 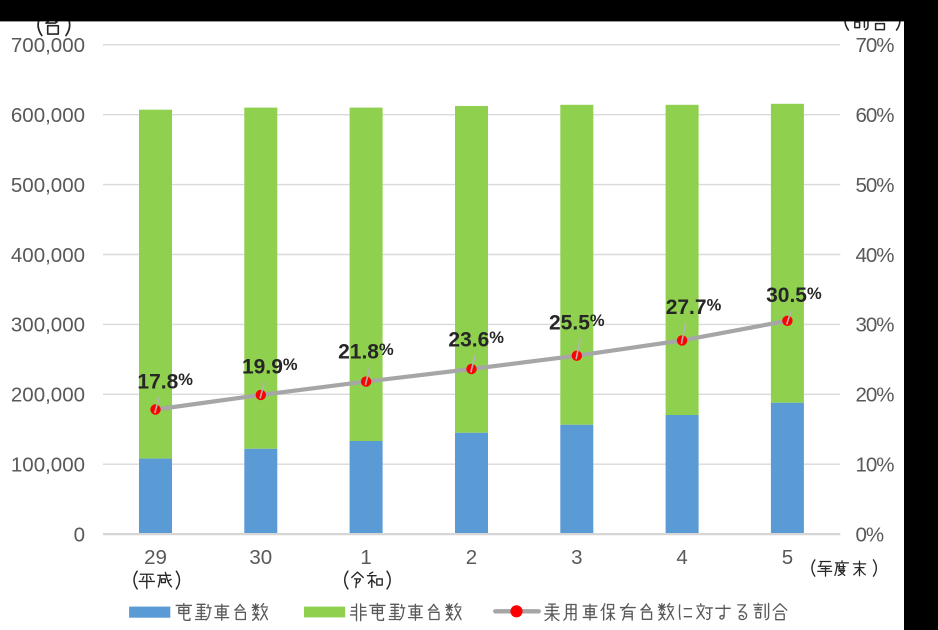 I want to click on svg-text: 21.8%, so click(x=366, y=351).